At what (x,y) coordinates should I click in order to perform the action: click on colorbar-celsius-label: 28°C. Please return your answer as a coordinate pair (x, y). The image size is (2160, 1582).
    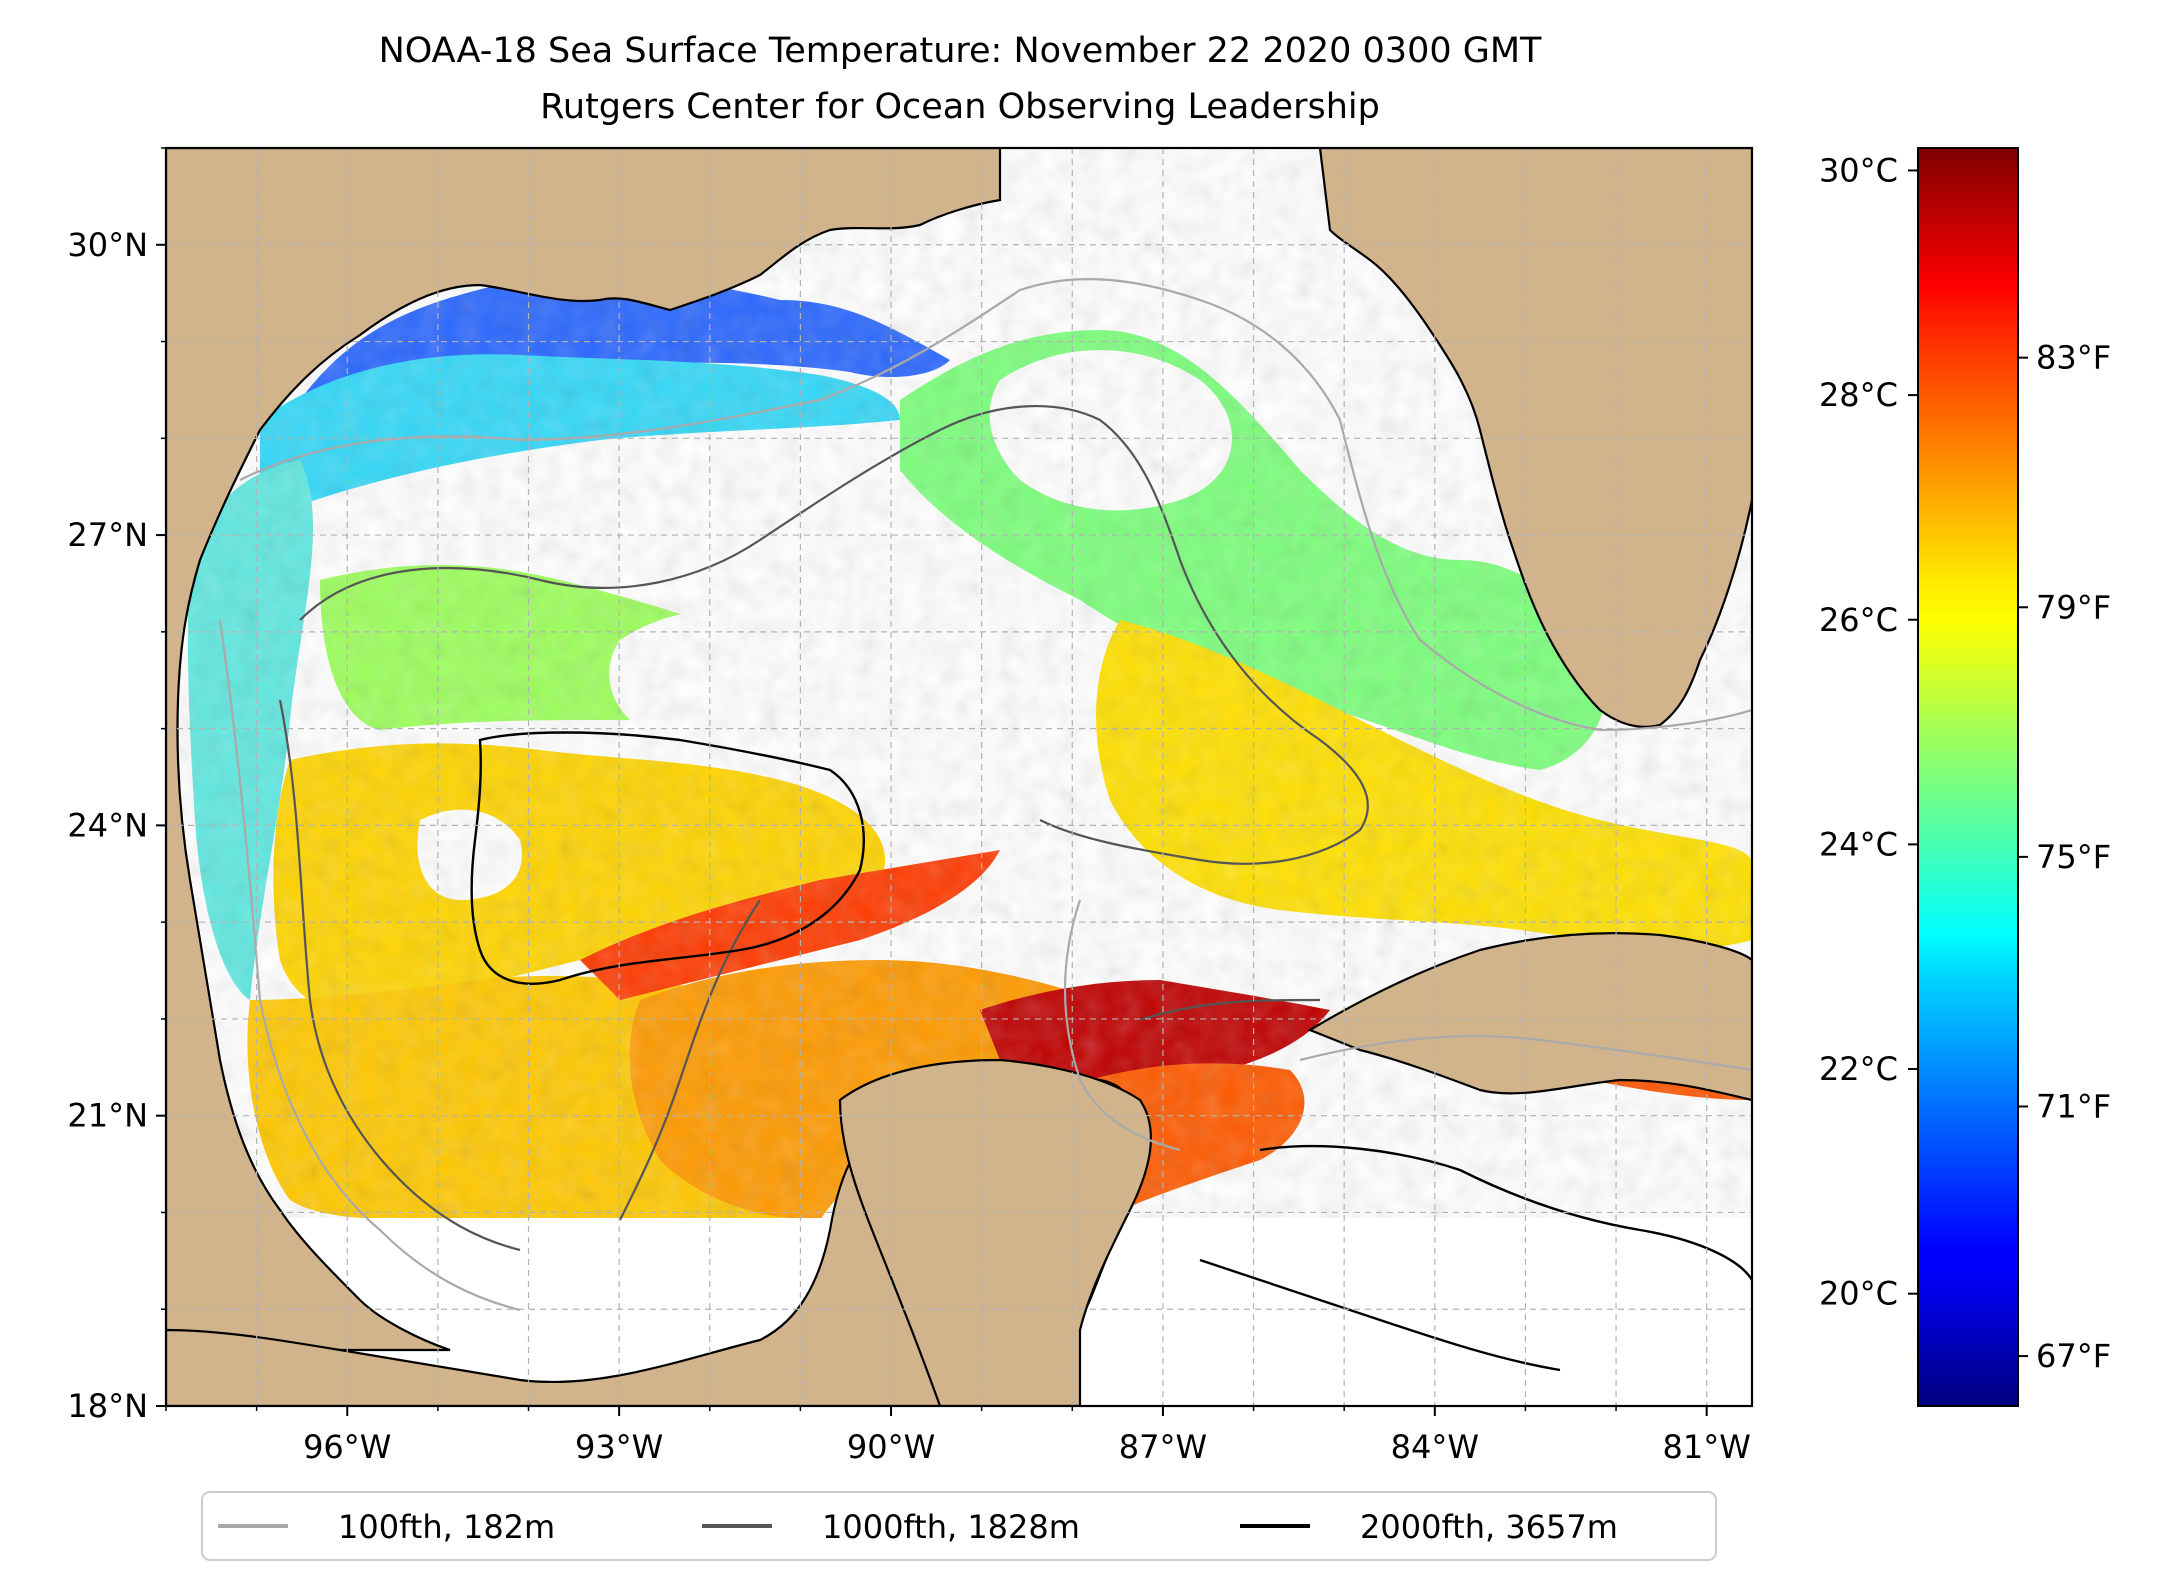
    Looking at the image, I should click on (1858, 395).